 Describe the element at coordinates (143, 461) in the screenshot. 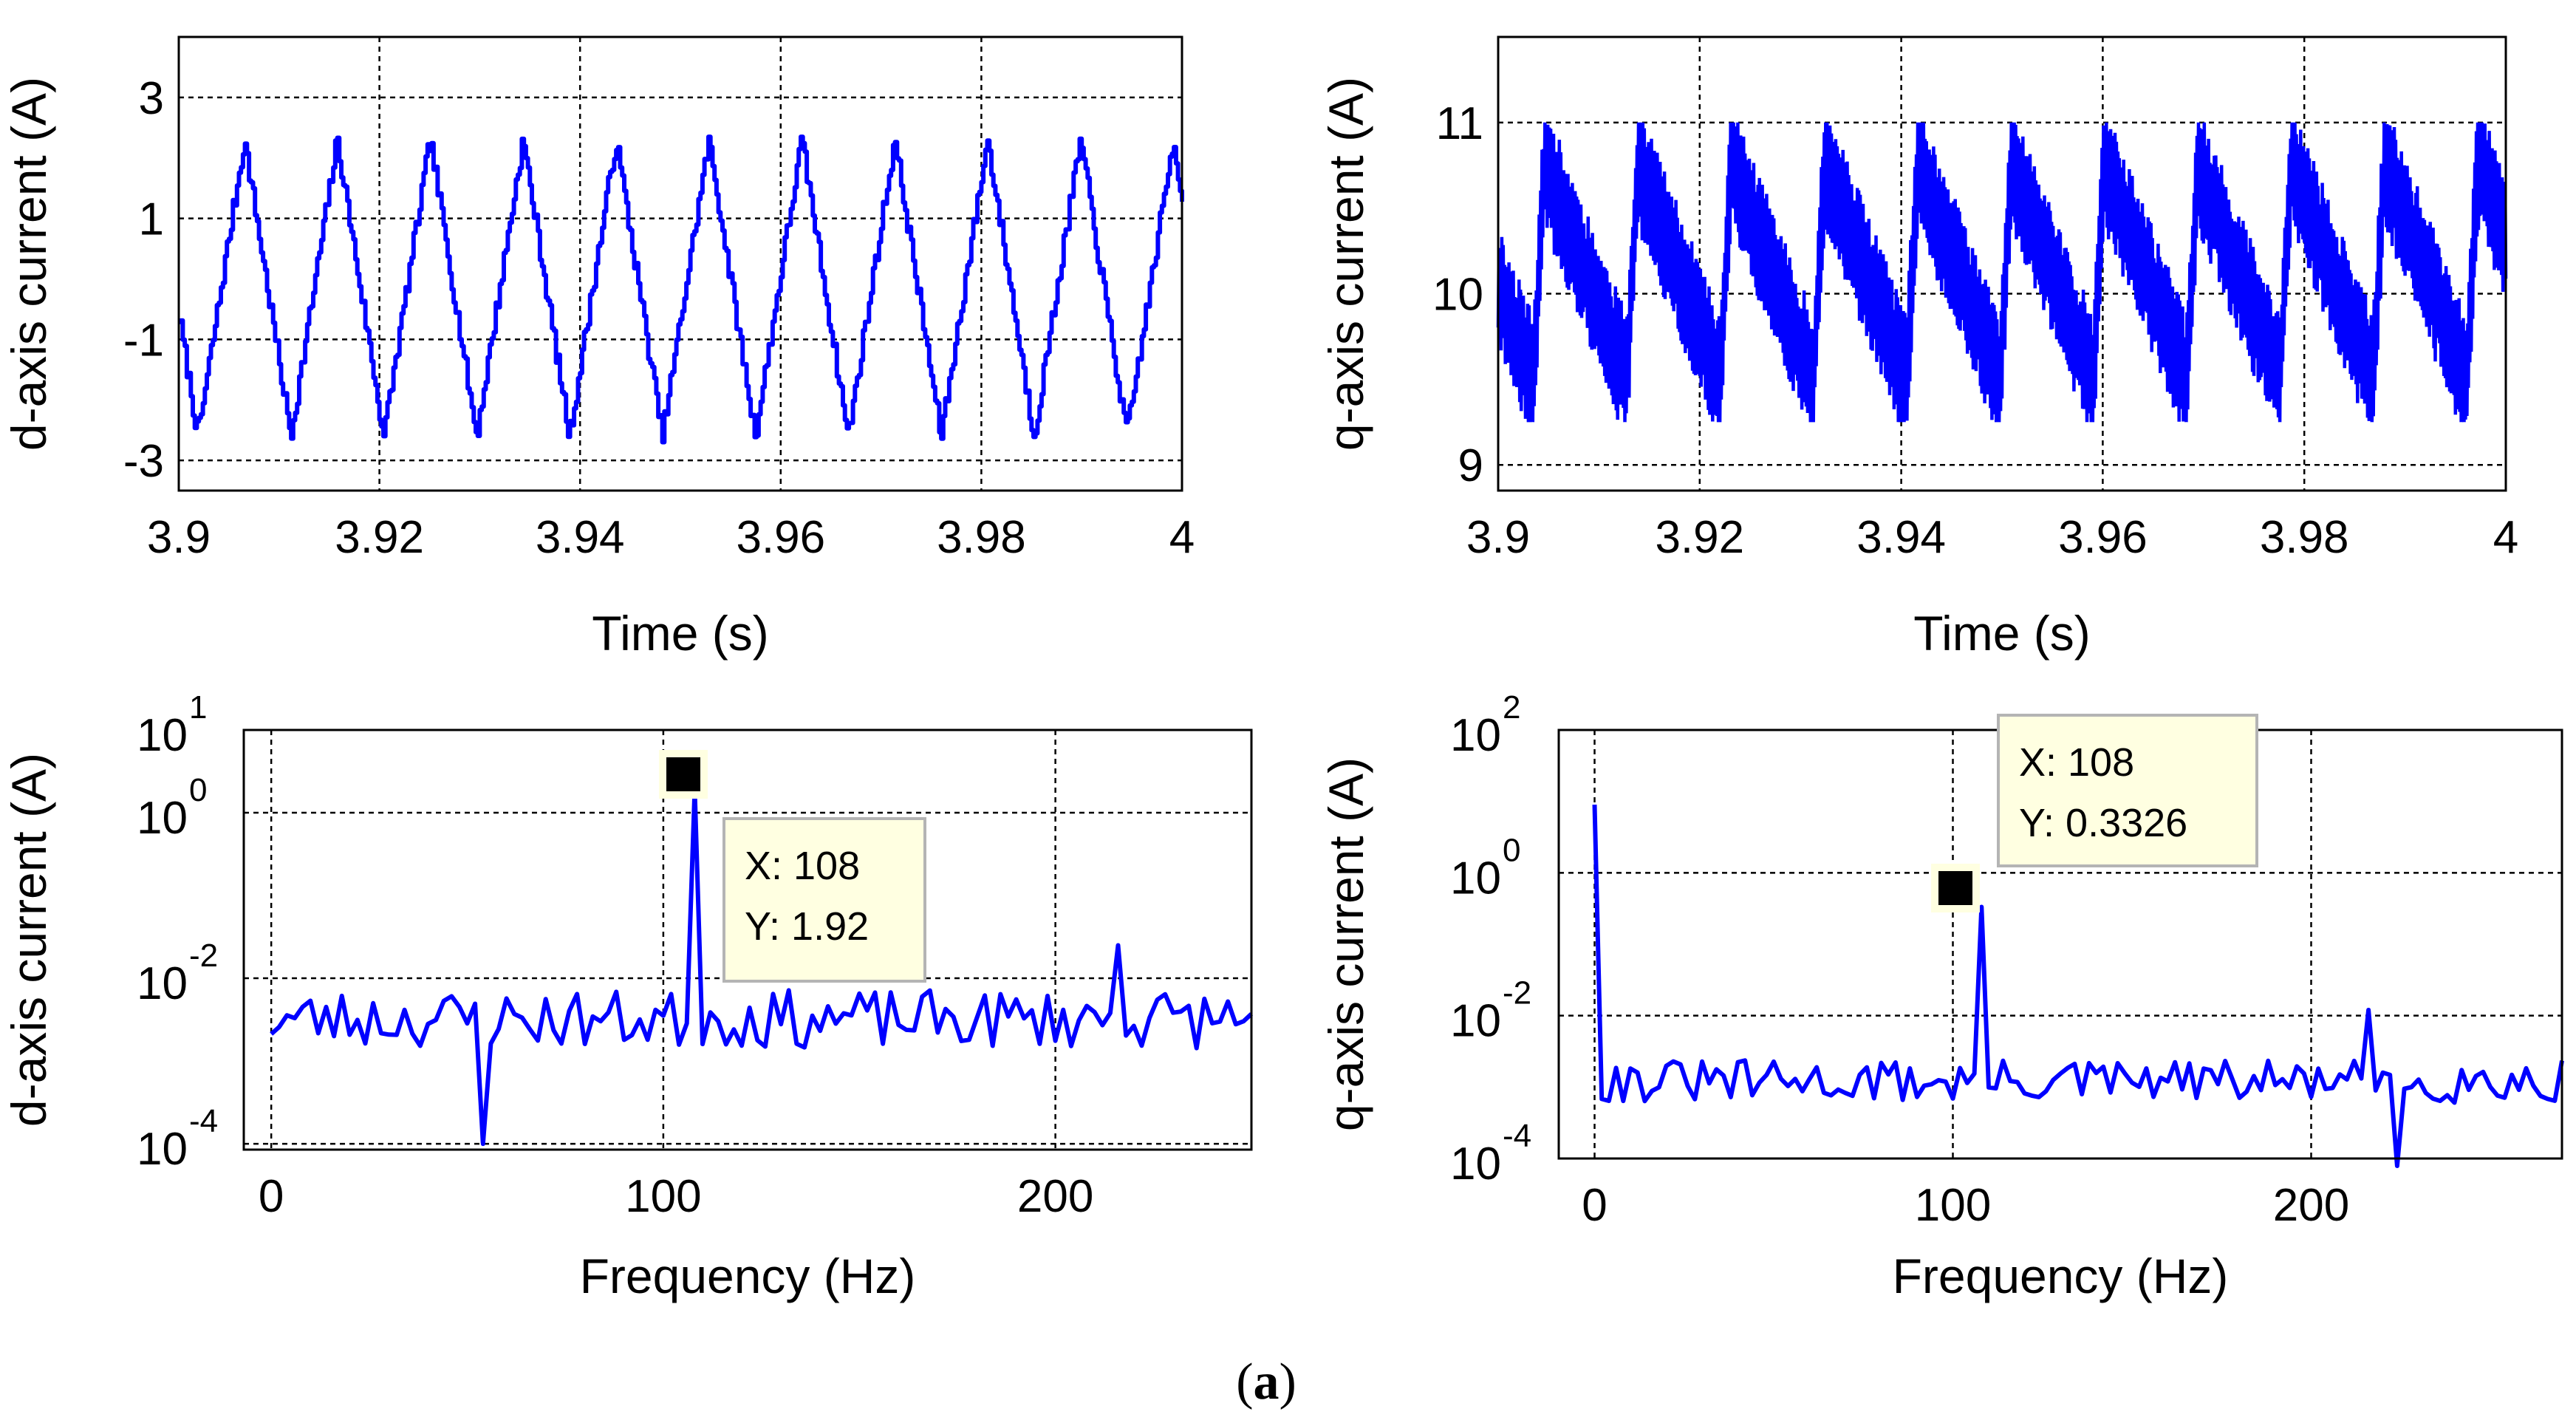

I see `y-tick-label: -3` at that location.